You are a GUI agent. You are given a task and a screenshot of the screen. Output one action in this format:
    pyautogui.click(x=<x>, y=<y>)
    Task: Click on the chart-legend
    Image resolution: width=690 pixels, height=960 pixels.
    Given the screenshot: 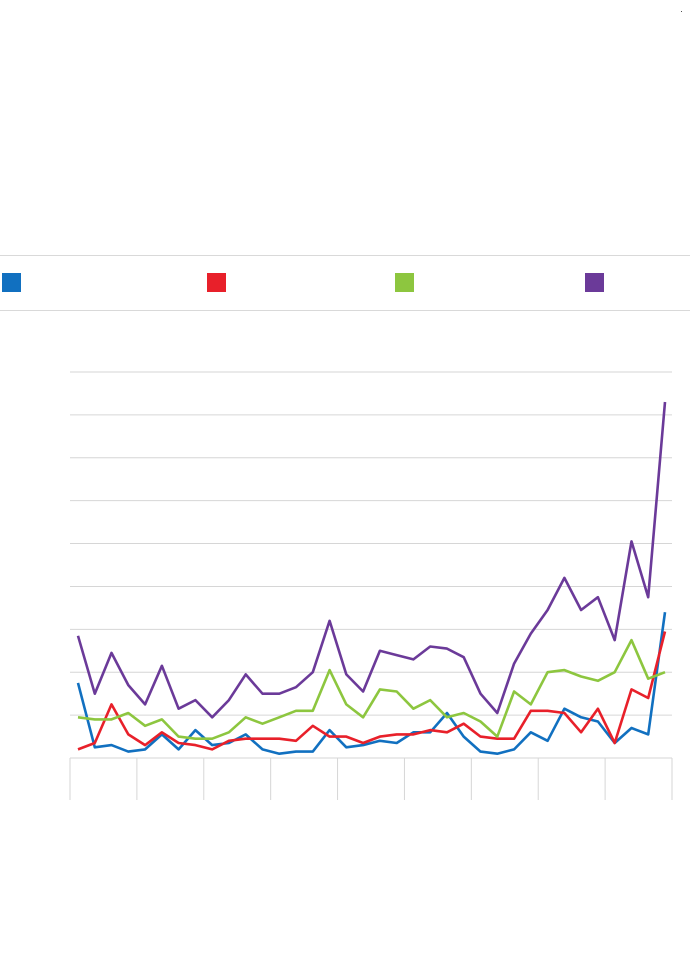 What is the action you would take?
    pyautogui.click(x=345, y=283)
    